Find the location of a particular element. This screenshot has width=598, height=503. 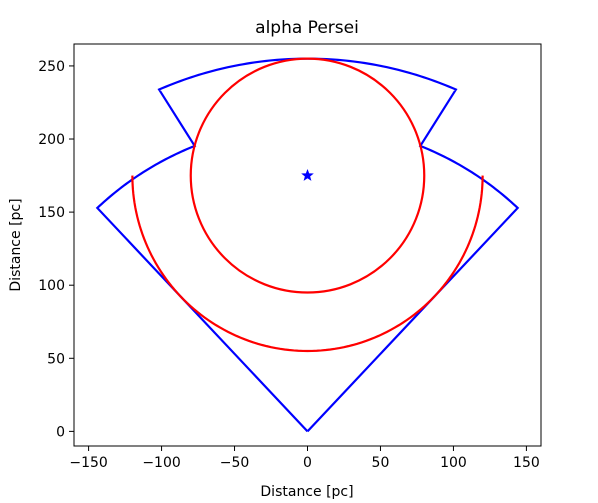

x-tick-label: 100 is located at coordinates (453, 463).